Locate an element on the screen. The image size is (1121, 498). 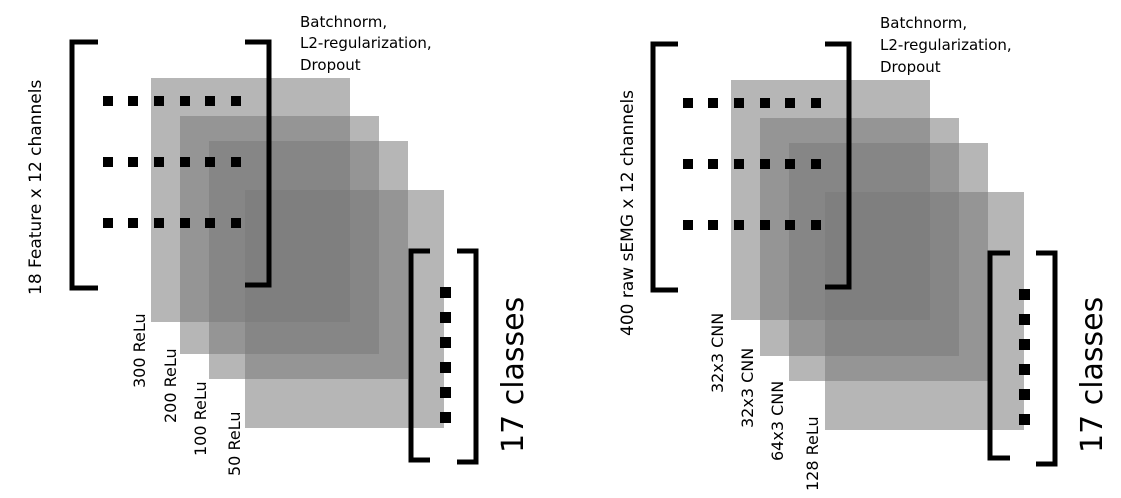
left-output-bracket-open is located at coordinates (419, 355).